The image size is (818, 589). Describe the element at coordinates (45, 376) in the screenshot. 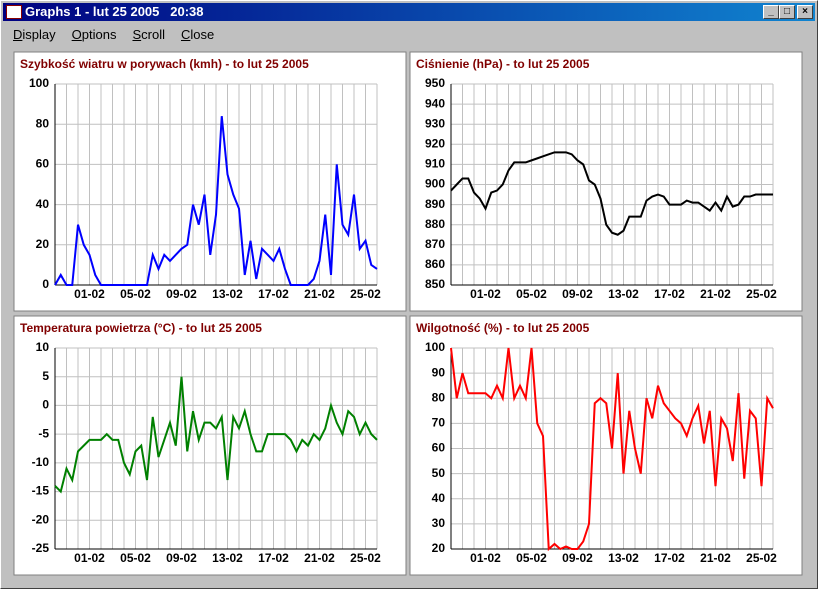

I see `y-tick-label: 5` at that location.